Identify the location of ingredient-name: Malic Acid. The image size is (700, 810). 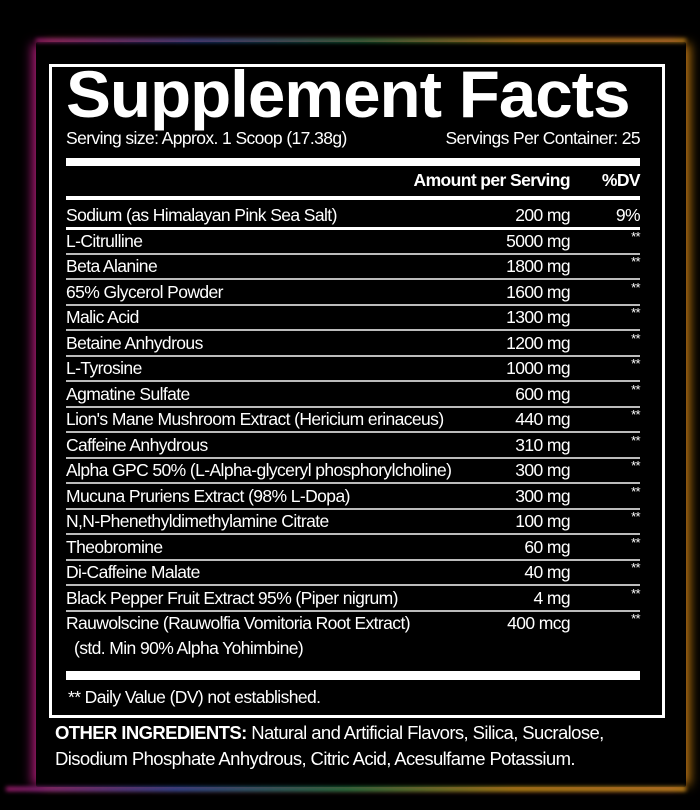
(102, 317).